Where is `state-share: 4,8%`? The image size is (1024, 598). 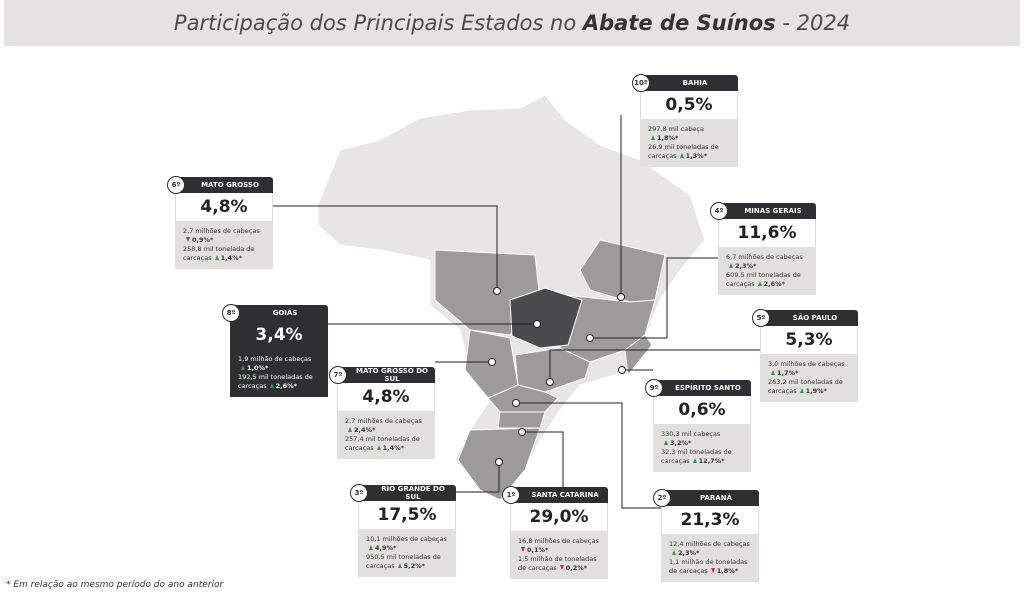
state-share: 4,8% is located at coordinates (224, 207).